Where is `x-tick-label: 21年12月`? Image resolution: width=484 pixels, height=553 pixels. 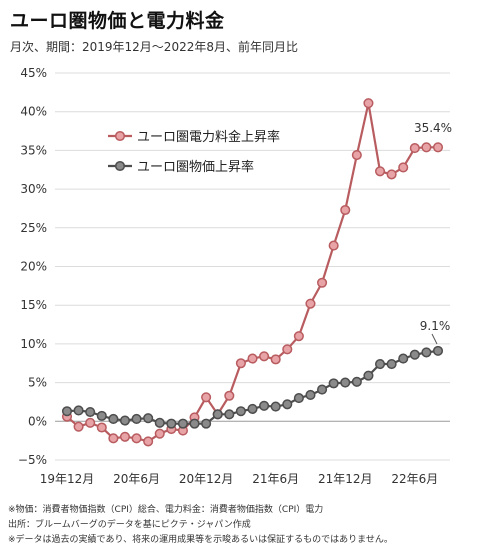 x-tick-label: 21年12月 is located at coordinates (345, 479).